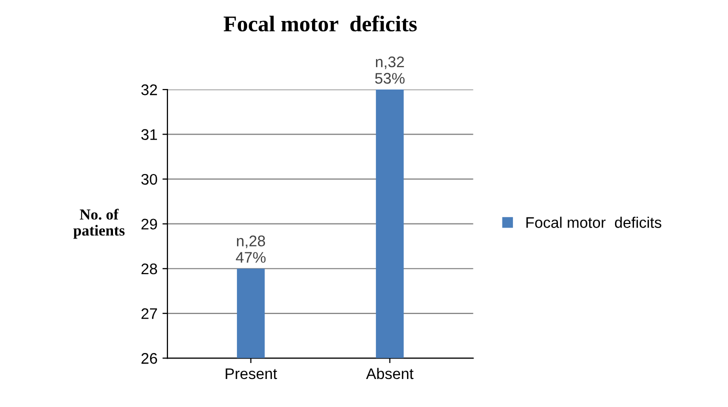  I want to click on y-tick-label: 31, so click(149, 134).